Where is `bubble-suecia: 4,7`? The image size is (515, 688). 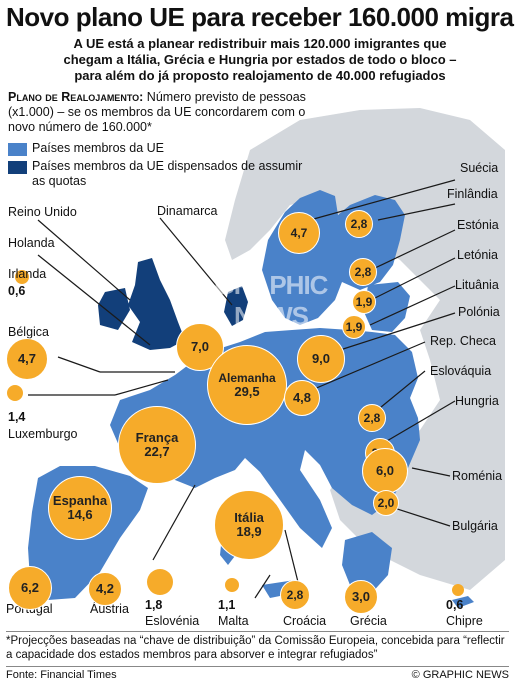
bubble-suecia: 4,7 is located at coordinates (299, 233).